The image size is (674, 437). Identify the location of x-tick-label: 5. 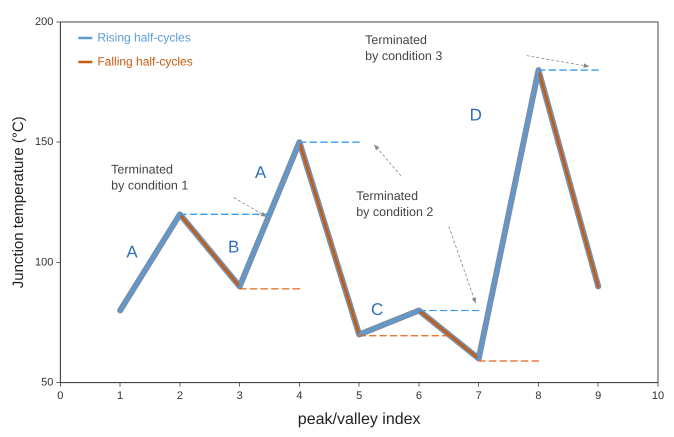
(359, 396).